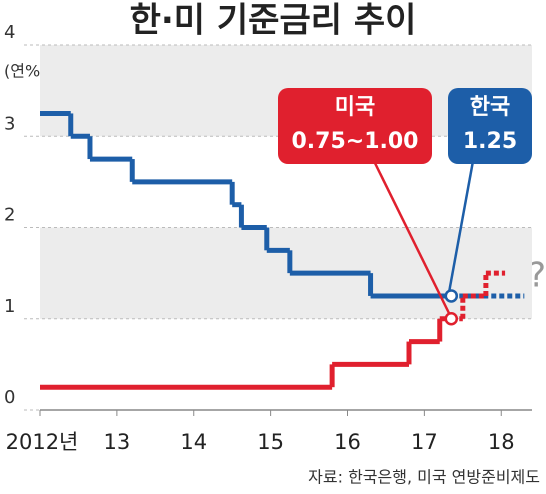  I want to click on y-unit: (연%), so click(25, 71).